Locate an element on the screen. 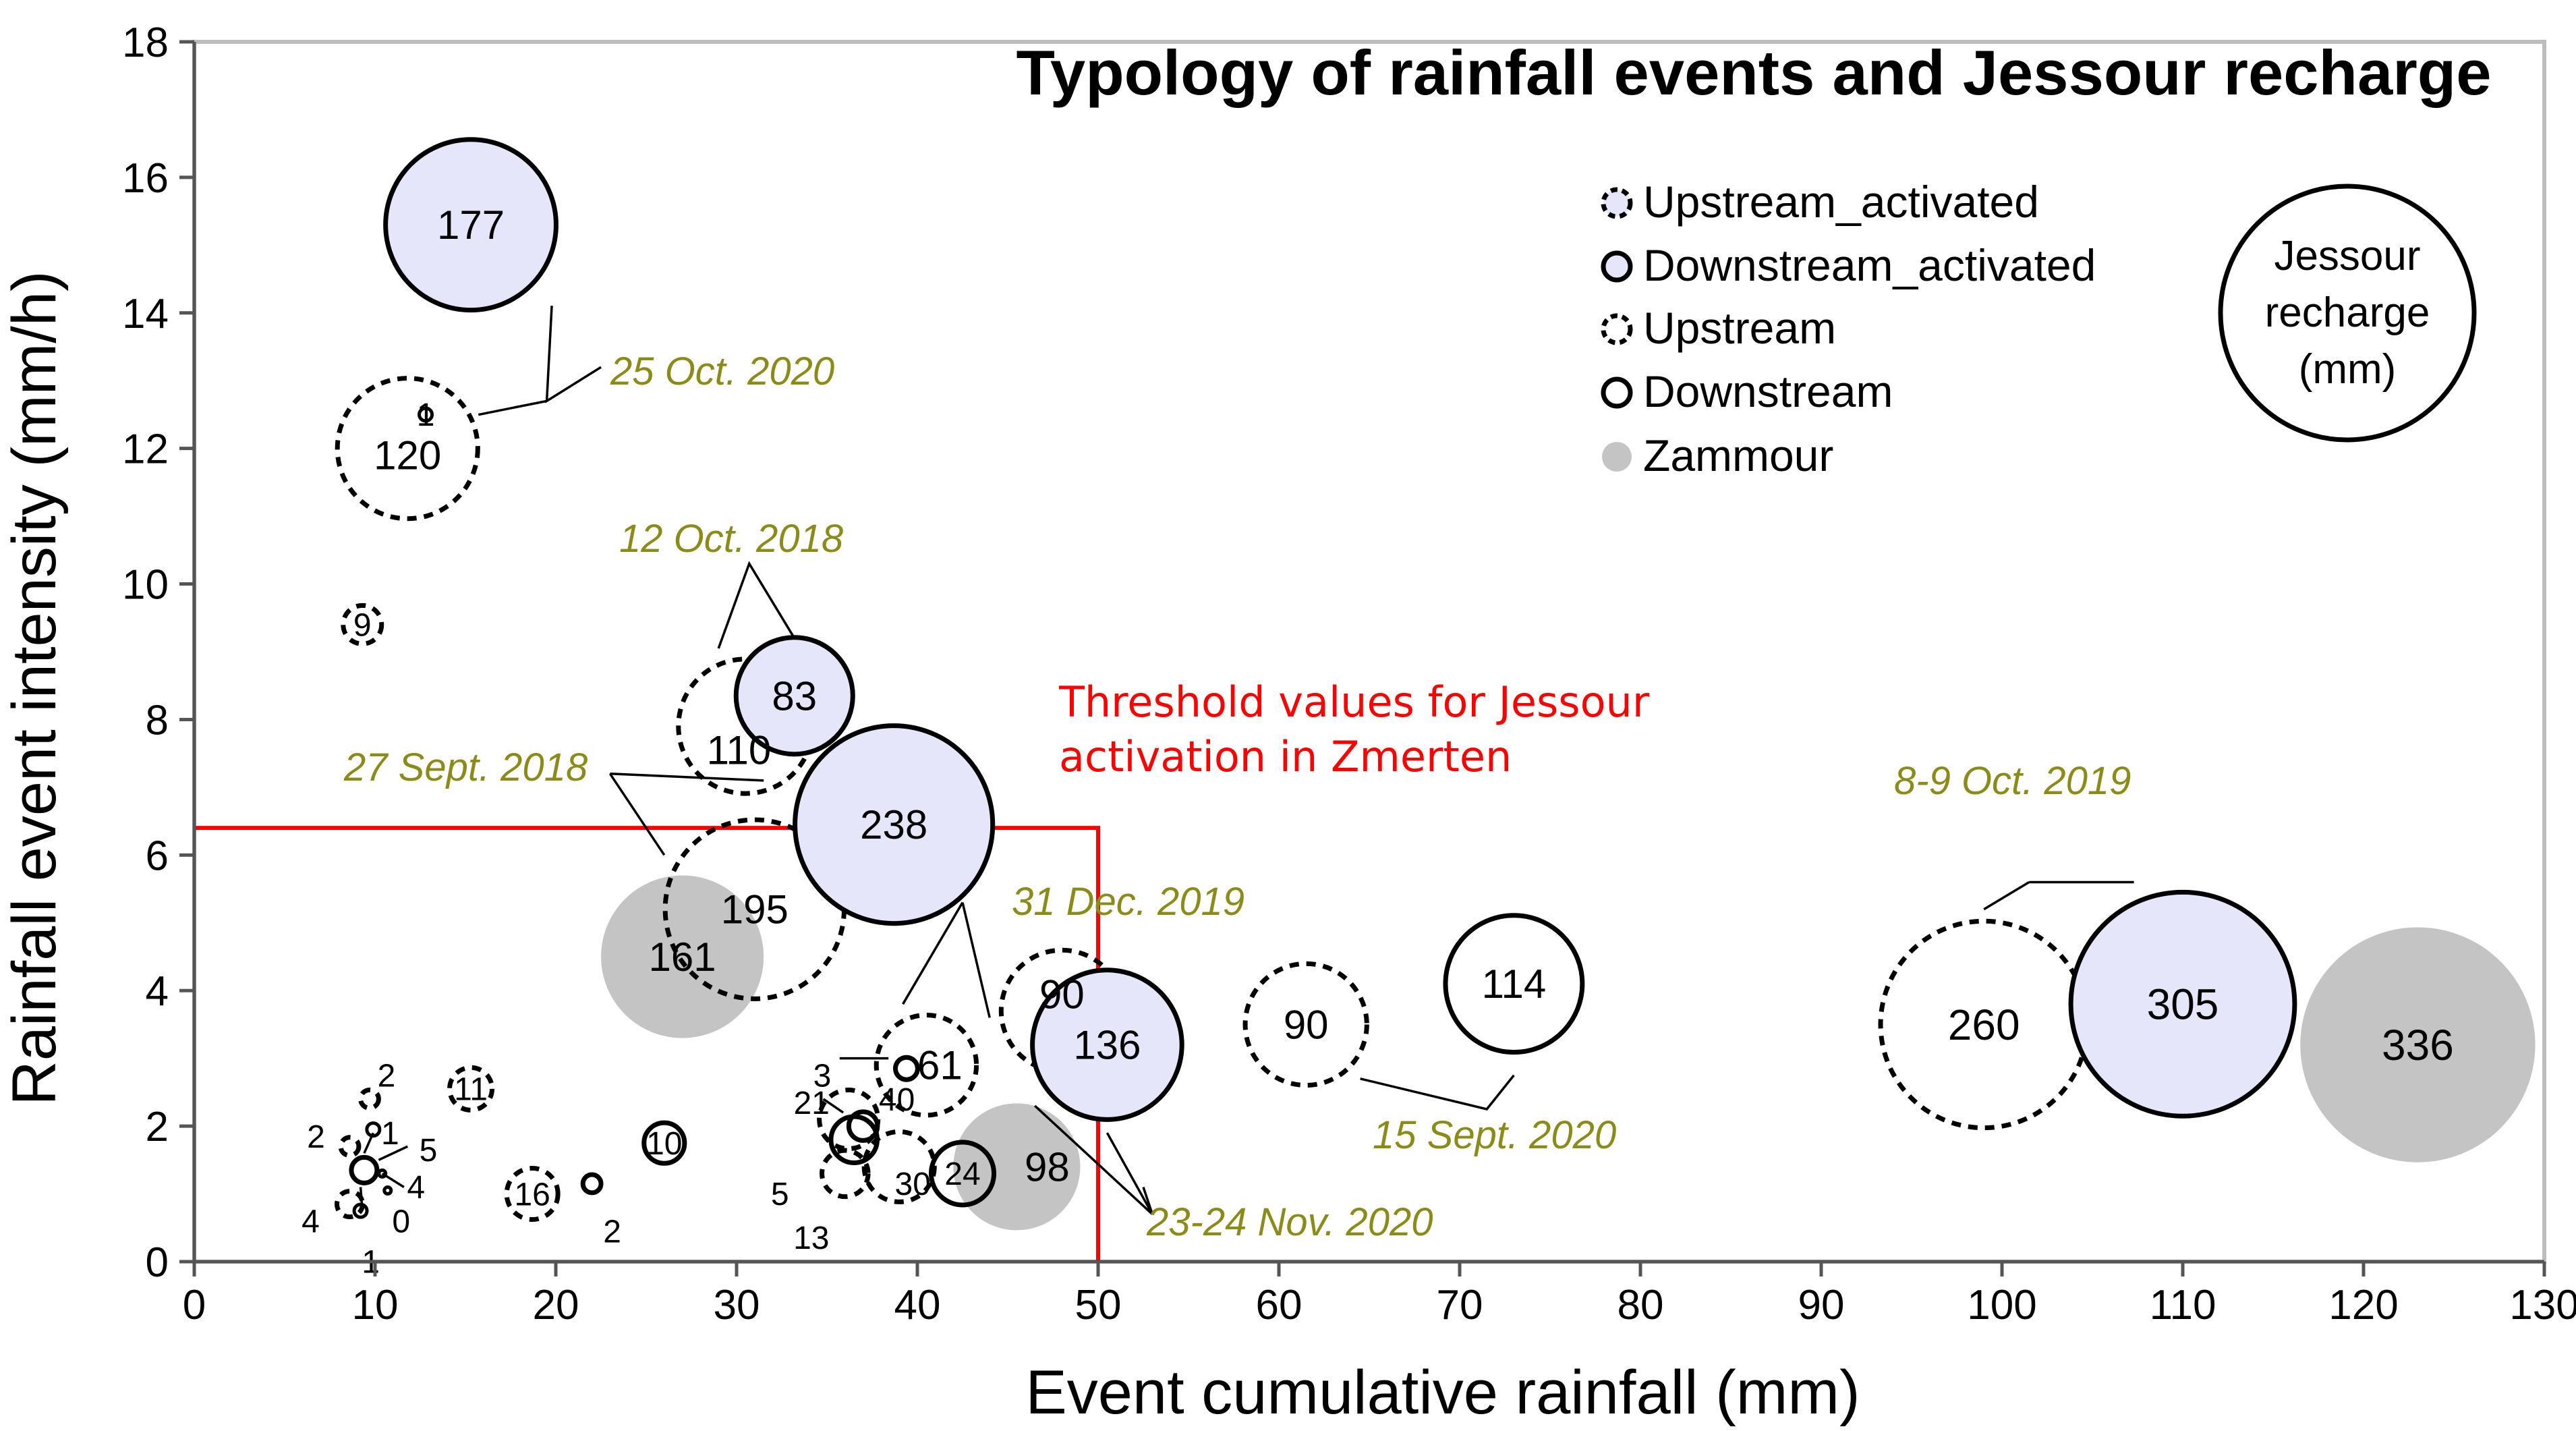  x-tick-label: 0 is located at coordinates (194, 1305).